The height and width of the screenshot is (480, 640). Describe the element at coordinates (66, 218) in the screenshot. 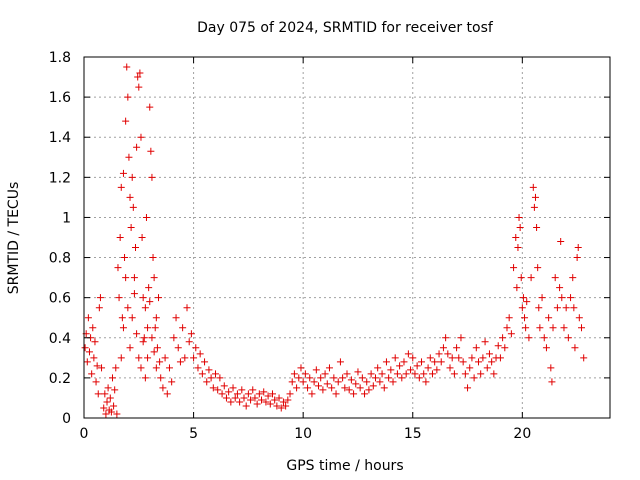

I see `y-tick-label: 1` at that location.